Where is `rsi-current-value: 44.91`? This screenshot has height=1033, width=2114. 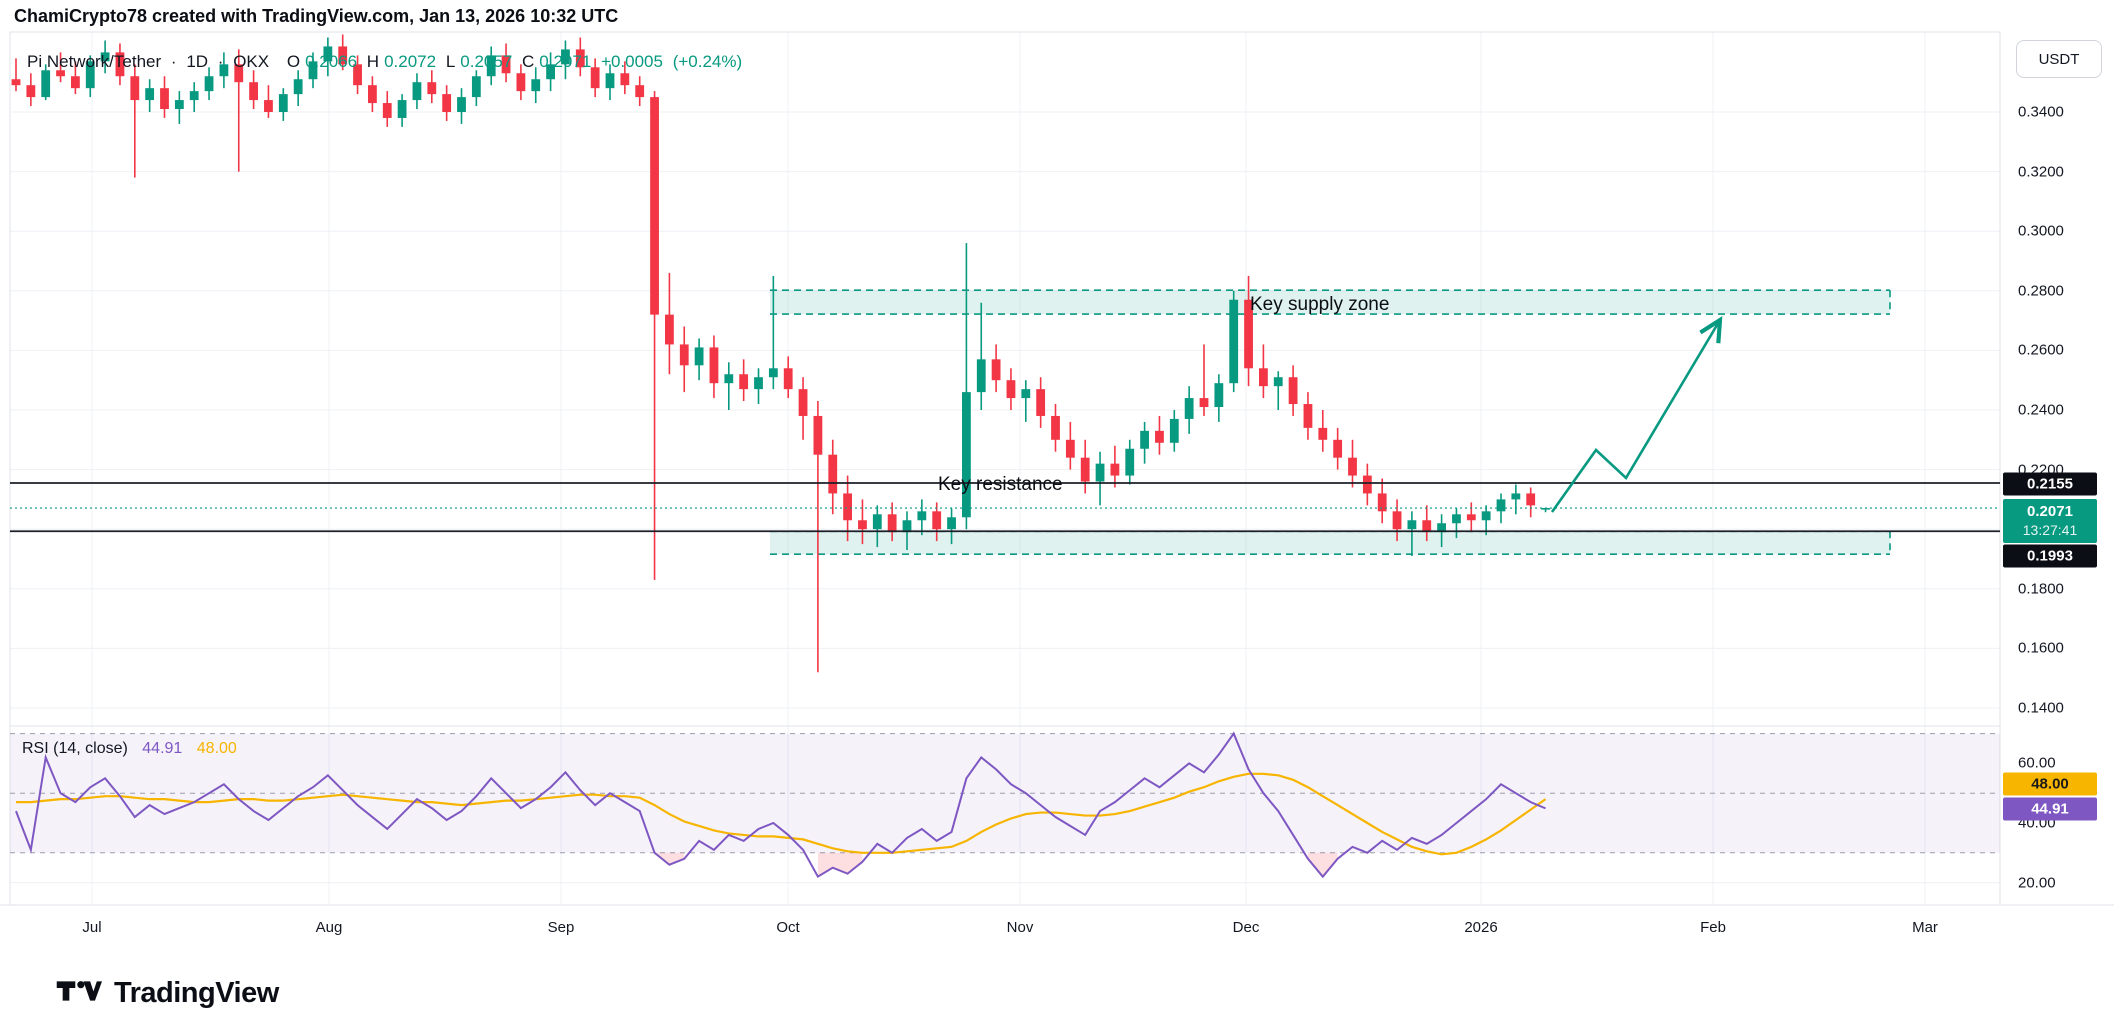 rsi-current-value: 44.91 is located at coordinates (162, 748).